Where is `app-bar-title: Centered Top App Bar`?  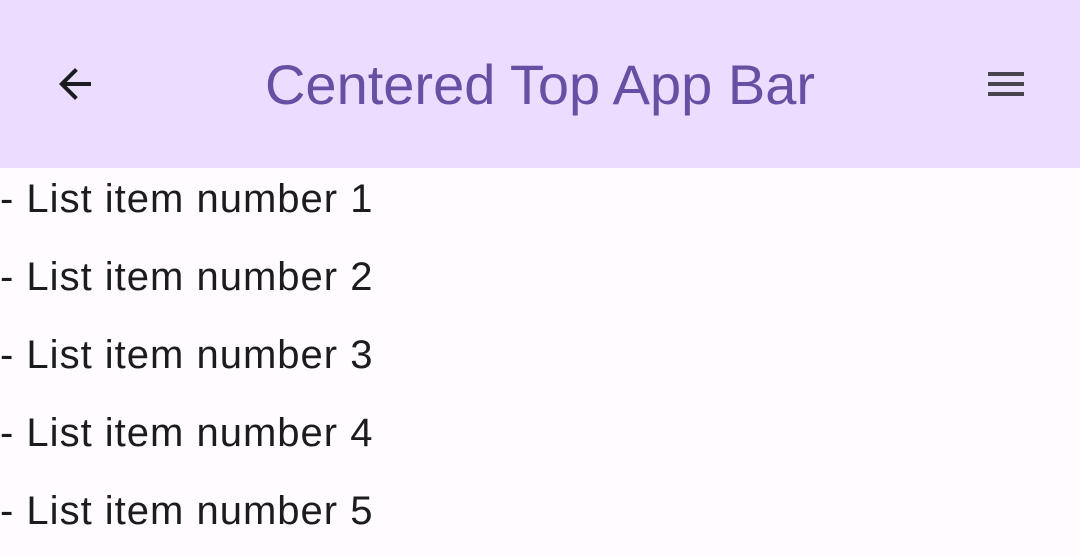 app-bar-title: Centered Top App Bar is located at coordinates (540, 84).